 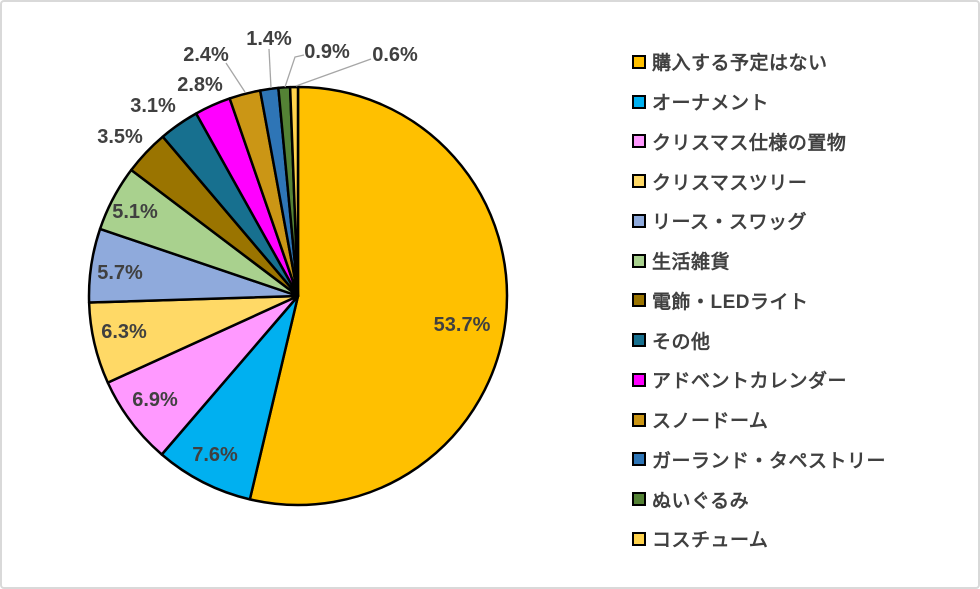 I want to click on legend-label: ぬいぐるみ, so click(x=701, y=501).